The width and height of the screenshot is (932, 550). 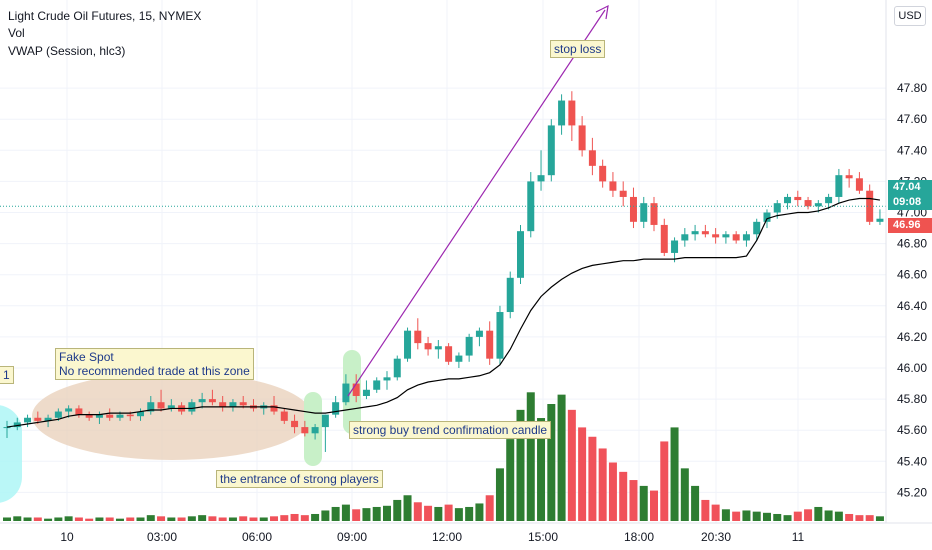 What do you see at coordinates (912, 150) in the screenshot?
I see `price-tick-label: 47.40` at bounding box center [912, 150].